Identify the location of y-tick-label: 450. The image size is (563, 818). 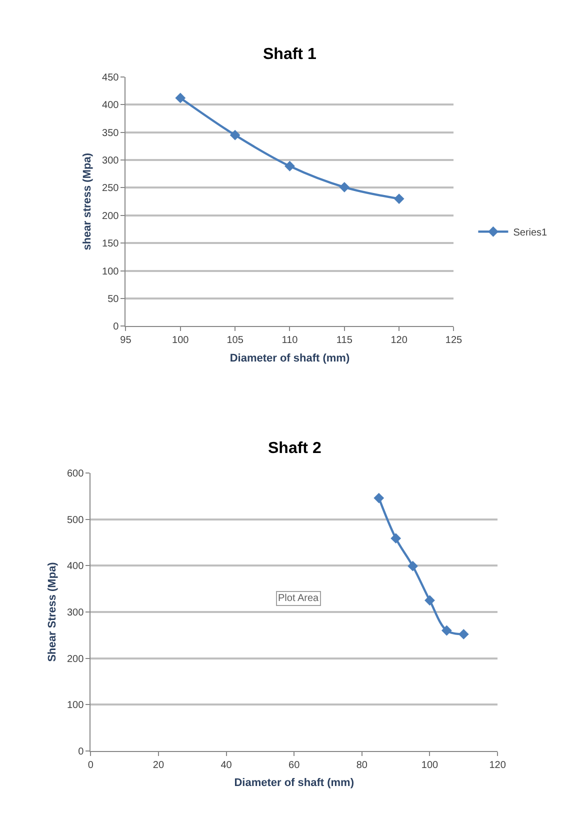
(111, 78).